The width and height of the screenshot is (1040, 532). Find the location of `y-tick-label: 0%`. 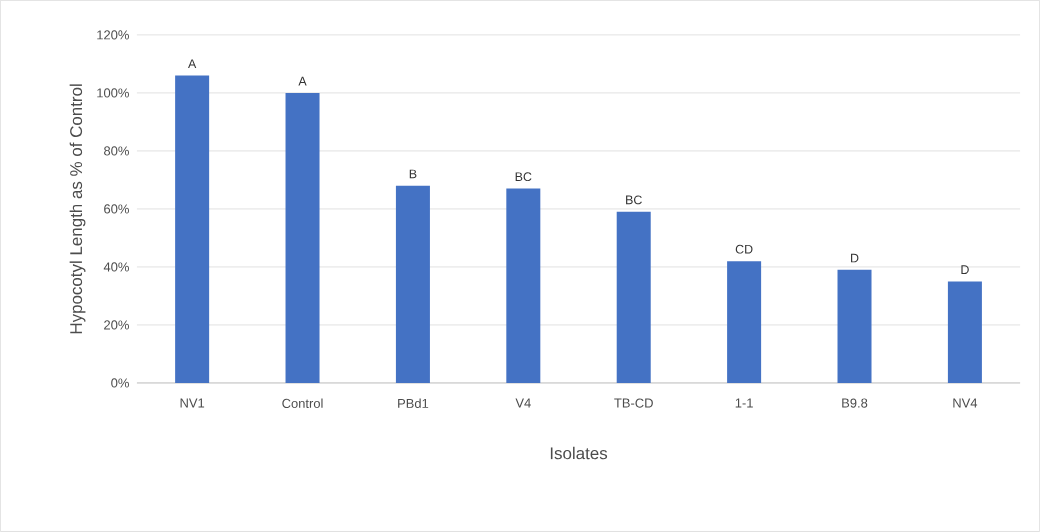

y-tick-label: 0% is located at coordinates (120, 383).